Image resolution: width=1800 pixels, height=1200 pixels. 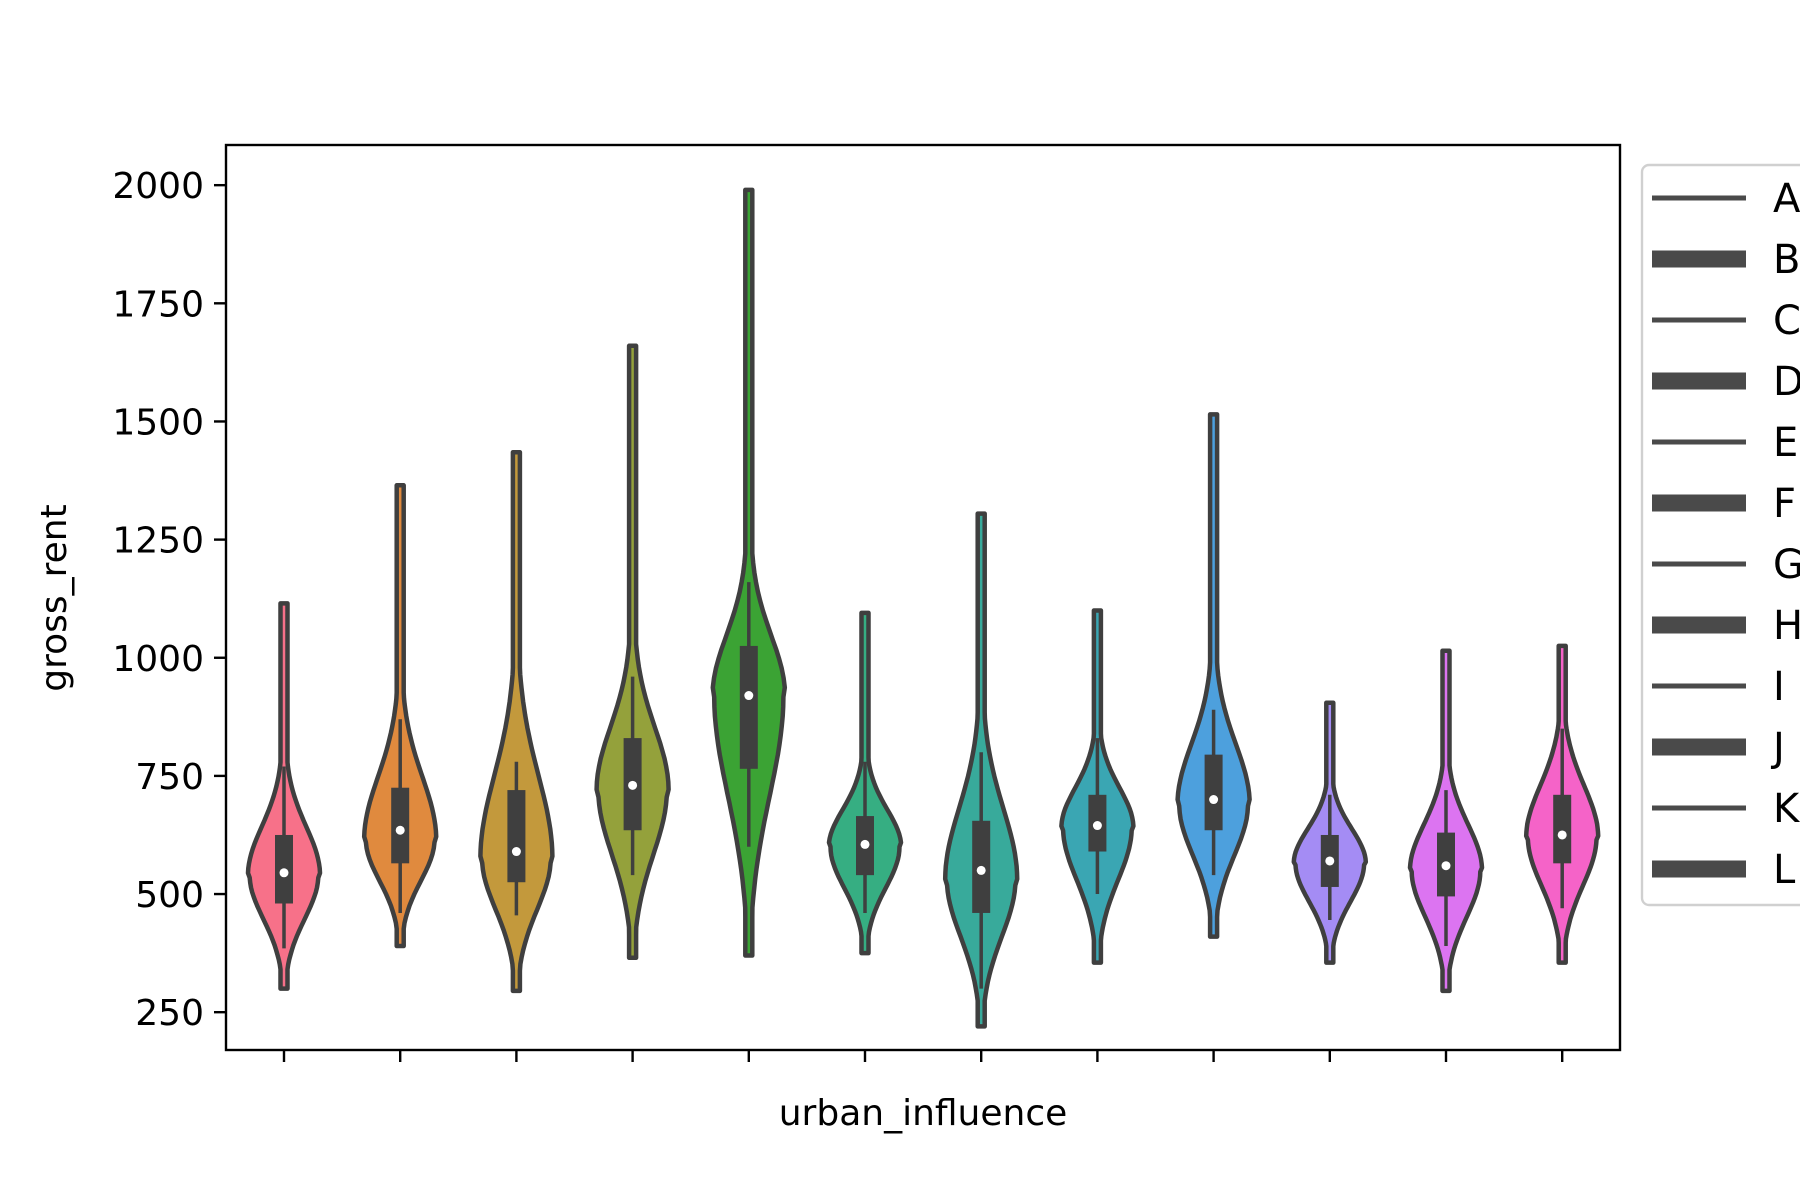 What do you see at coordinates (169, 600) in the screenshot?
I see `y-axis: 250 500 750 1000 1250 1500 1750 2000` at bounding box center [169, 600].